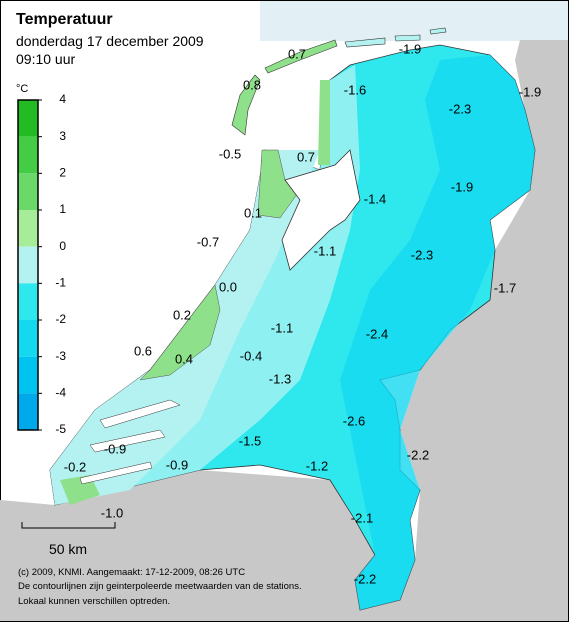 The height and width of the screenshot is (622, 569). What do you see at coordinates (182, 314) in the screenshot?
I see `station-value: 0.2` at bounding box center [182, 314].